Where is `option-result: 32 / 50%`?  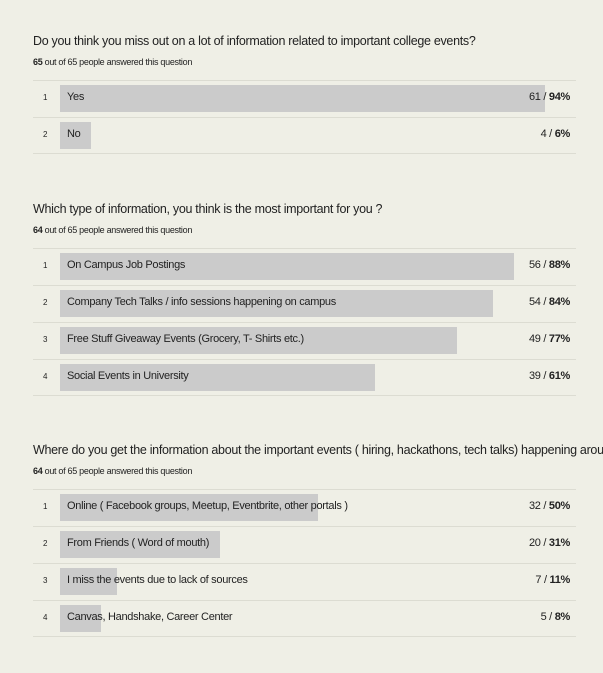 option-result: 32 / 50% is located at coordinates (549, 506).